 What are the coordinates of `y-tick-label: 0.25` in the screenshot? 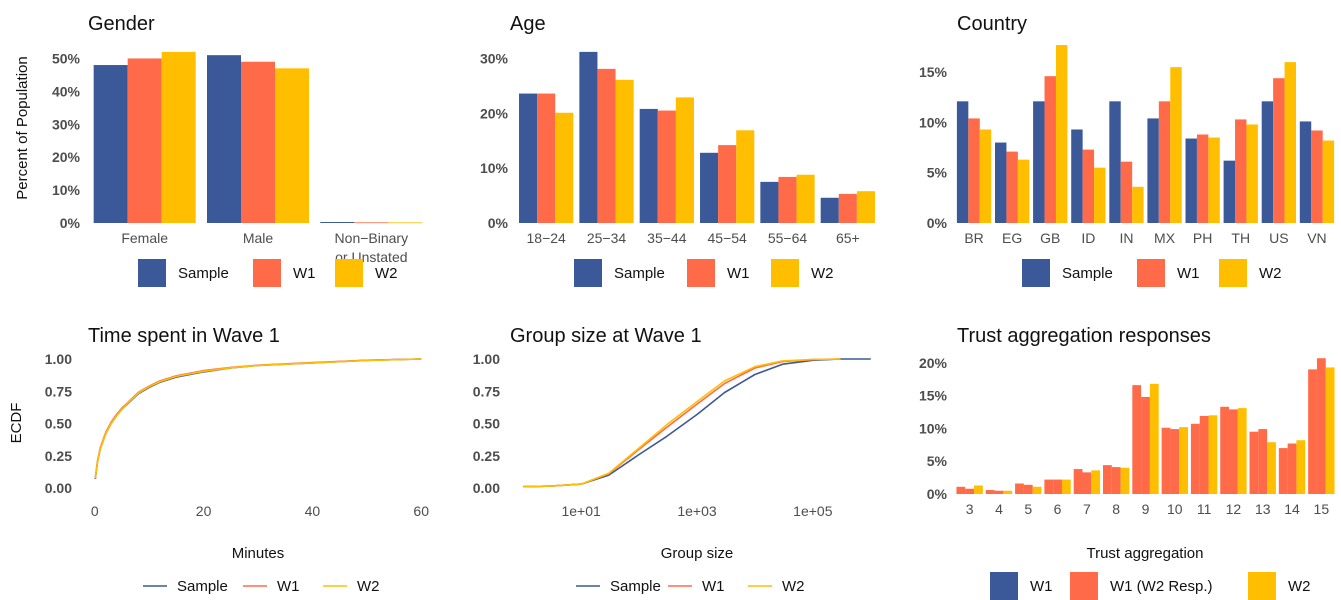 It's located at (486, 456).